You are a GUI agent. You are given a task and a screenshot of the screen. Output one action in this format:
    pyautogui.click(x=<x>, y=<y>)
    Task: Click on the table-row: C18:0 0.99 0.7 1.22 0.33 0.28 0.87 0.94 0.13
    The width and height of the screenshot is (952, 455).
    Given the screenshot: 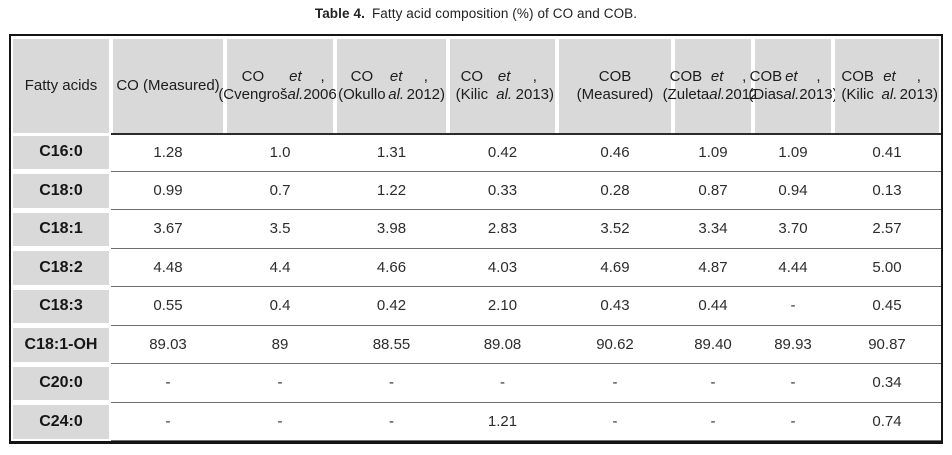 What is the action you would take?
    pyautogui.click(x=476, y=191)
    